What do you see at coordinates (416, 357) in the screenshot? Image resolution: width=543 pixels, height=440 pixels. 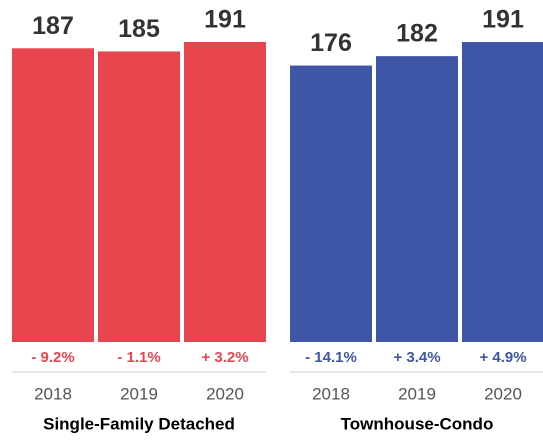 I see `change-label: + 3.4%` at bounding box center [416, 357].